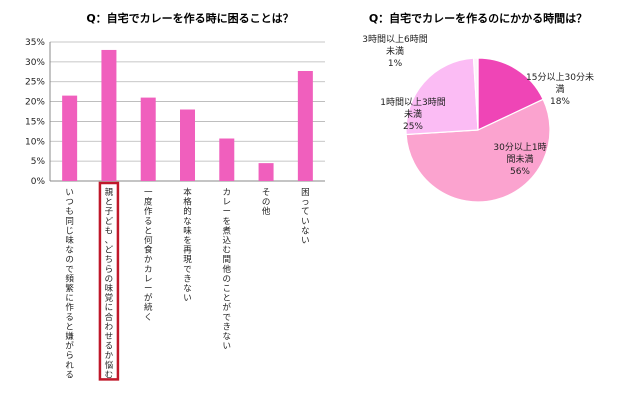  I want to click on slice-value-label: 1%, so click(395, 64).